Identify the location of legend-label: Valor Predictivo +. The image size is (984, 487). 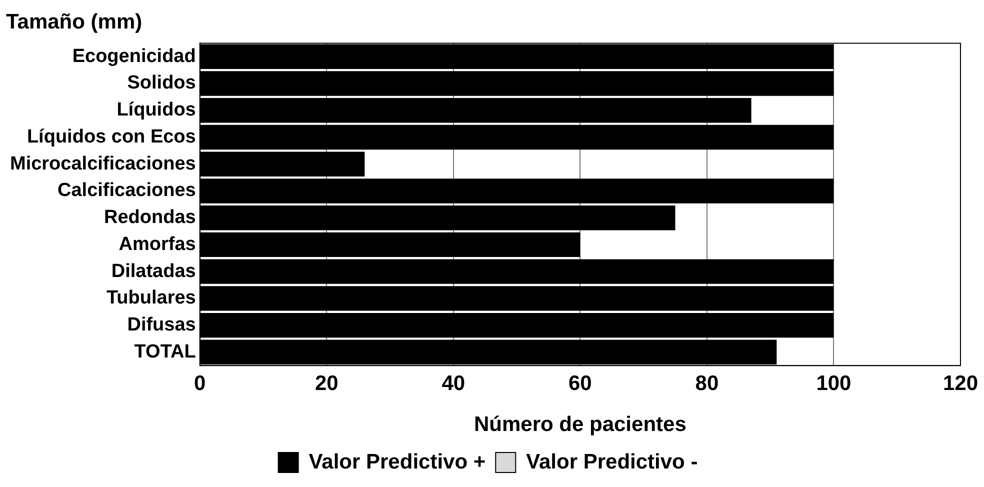
(397, 462).